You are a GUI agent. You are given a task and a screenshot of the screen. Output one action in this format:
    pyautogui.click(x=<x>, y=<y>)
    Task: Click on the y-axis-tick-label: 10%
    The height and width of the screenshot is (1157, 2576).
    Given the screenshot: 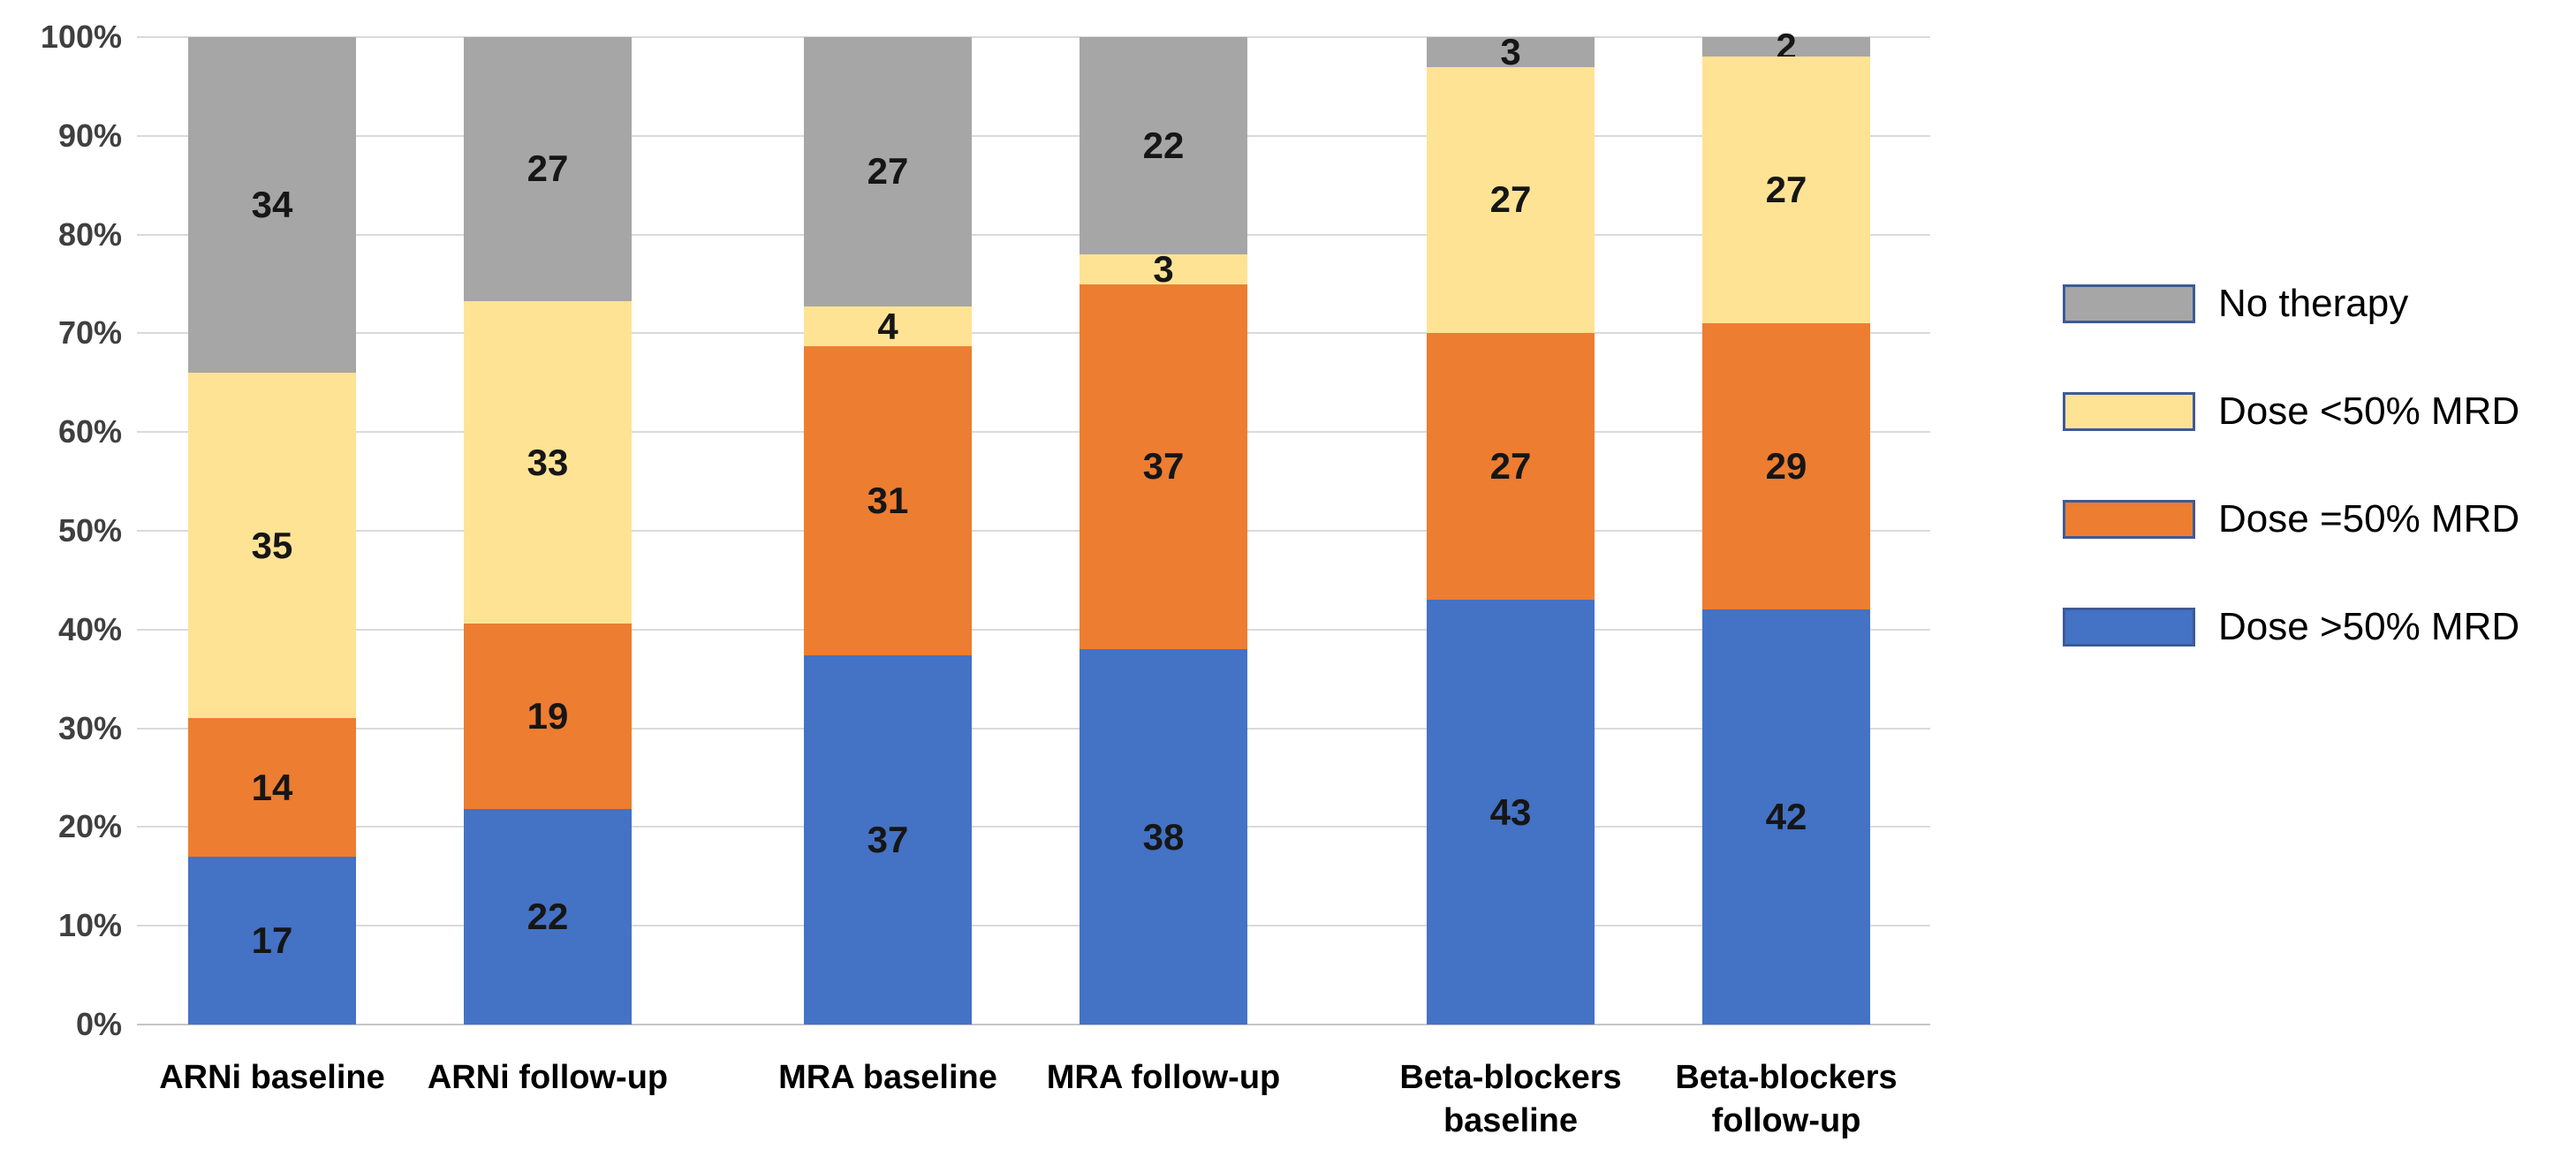 What is the action you would take?
    pyautogui.click(x=90, y=926)
    